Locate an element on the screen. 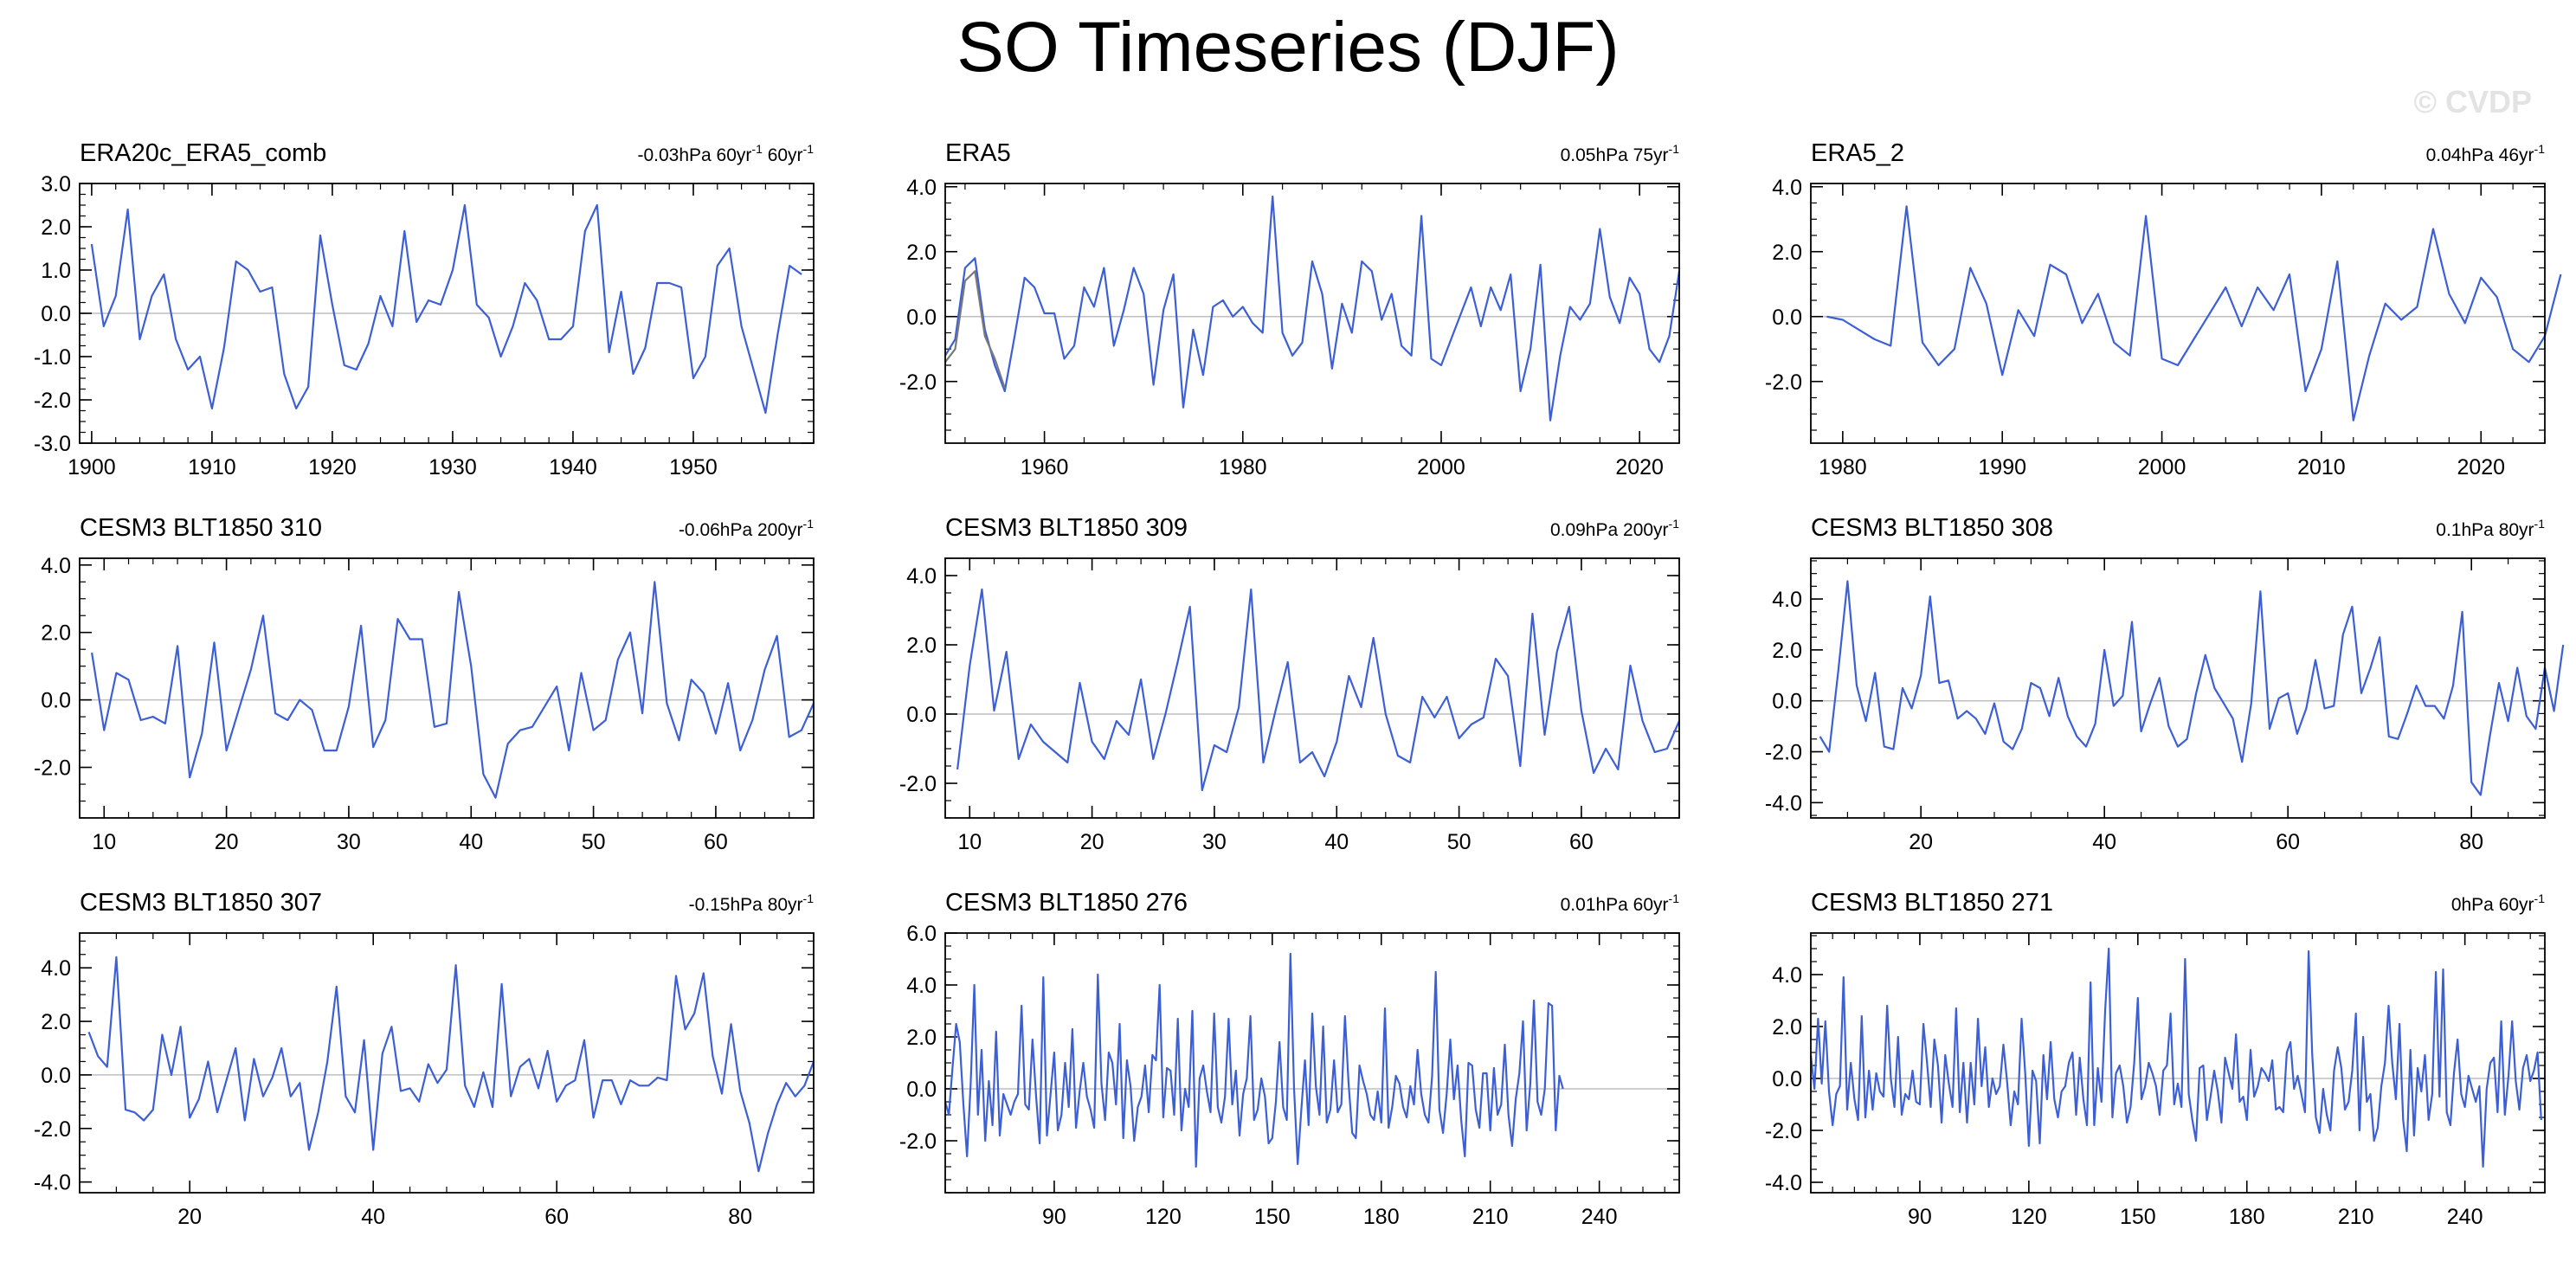  panel-title: ERA20c_ERA5_comb is located at coordinates (203, 153).